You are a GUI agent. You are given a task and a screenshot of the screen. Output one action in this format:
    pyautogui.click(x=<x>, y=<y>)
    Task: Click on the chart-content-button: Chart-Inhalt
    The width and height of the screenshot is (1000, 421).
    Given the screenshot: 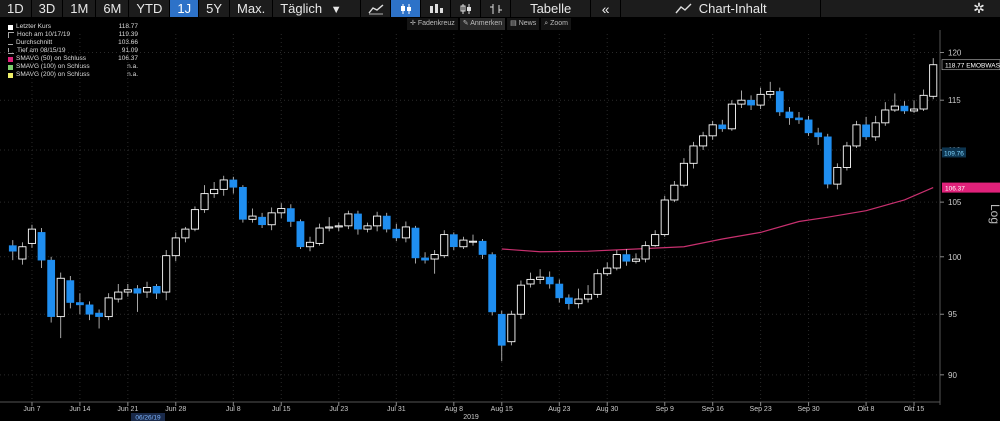 What is the action you would take?
    pyautogui.click(x=721, y=8)
    